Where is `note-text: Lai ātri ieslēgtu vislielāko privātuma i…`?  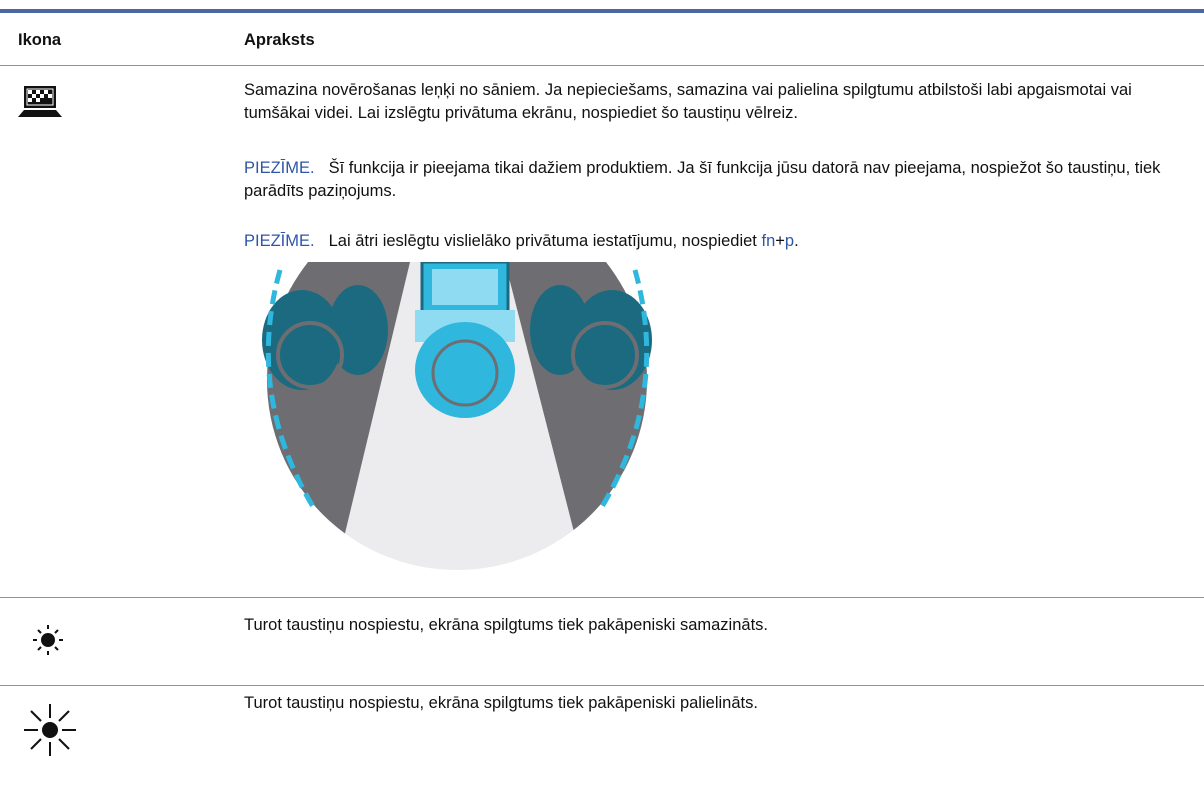
note-text: Lai ātri ieslēgtu vislielāko privātuma i… is located at coordinates (545, 241).